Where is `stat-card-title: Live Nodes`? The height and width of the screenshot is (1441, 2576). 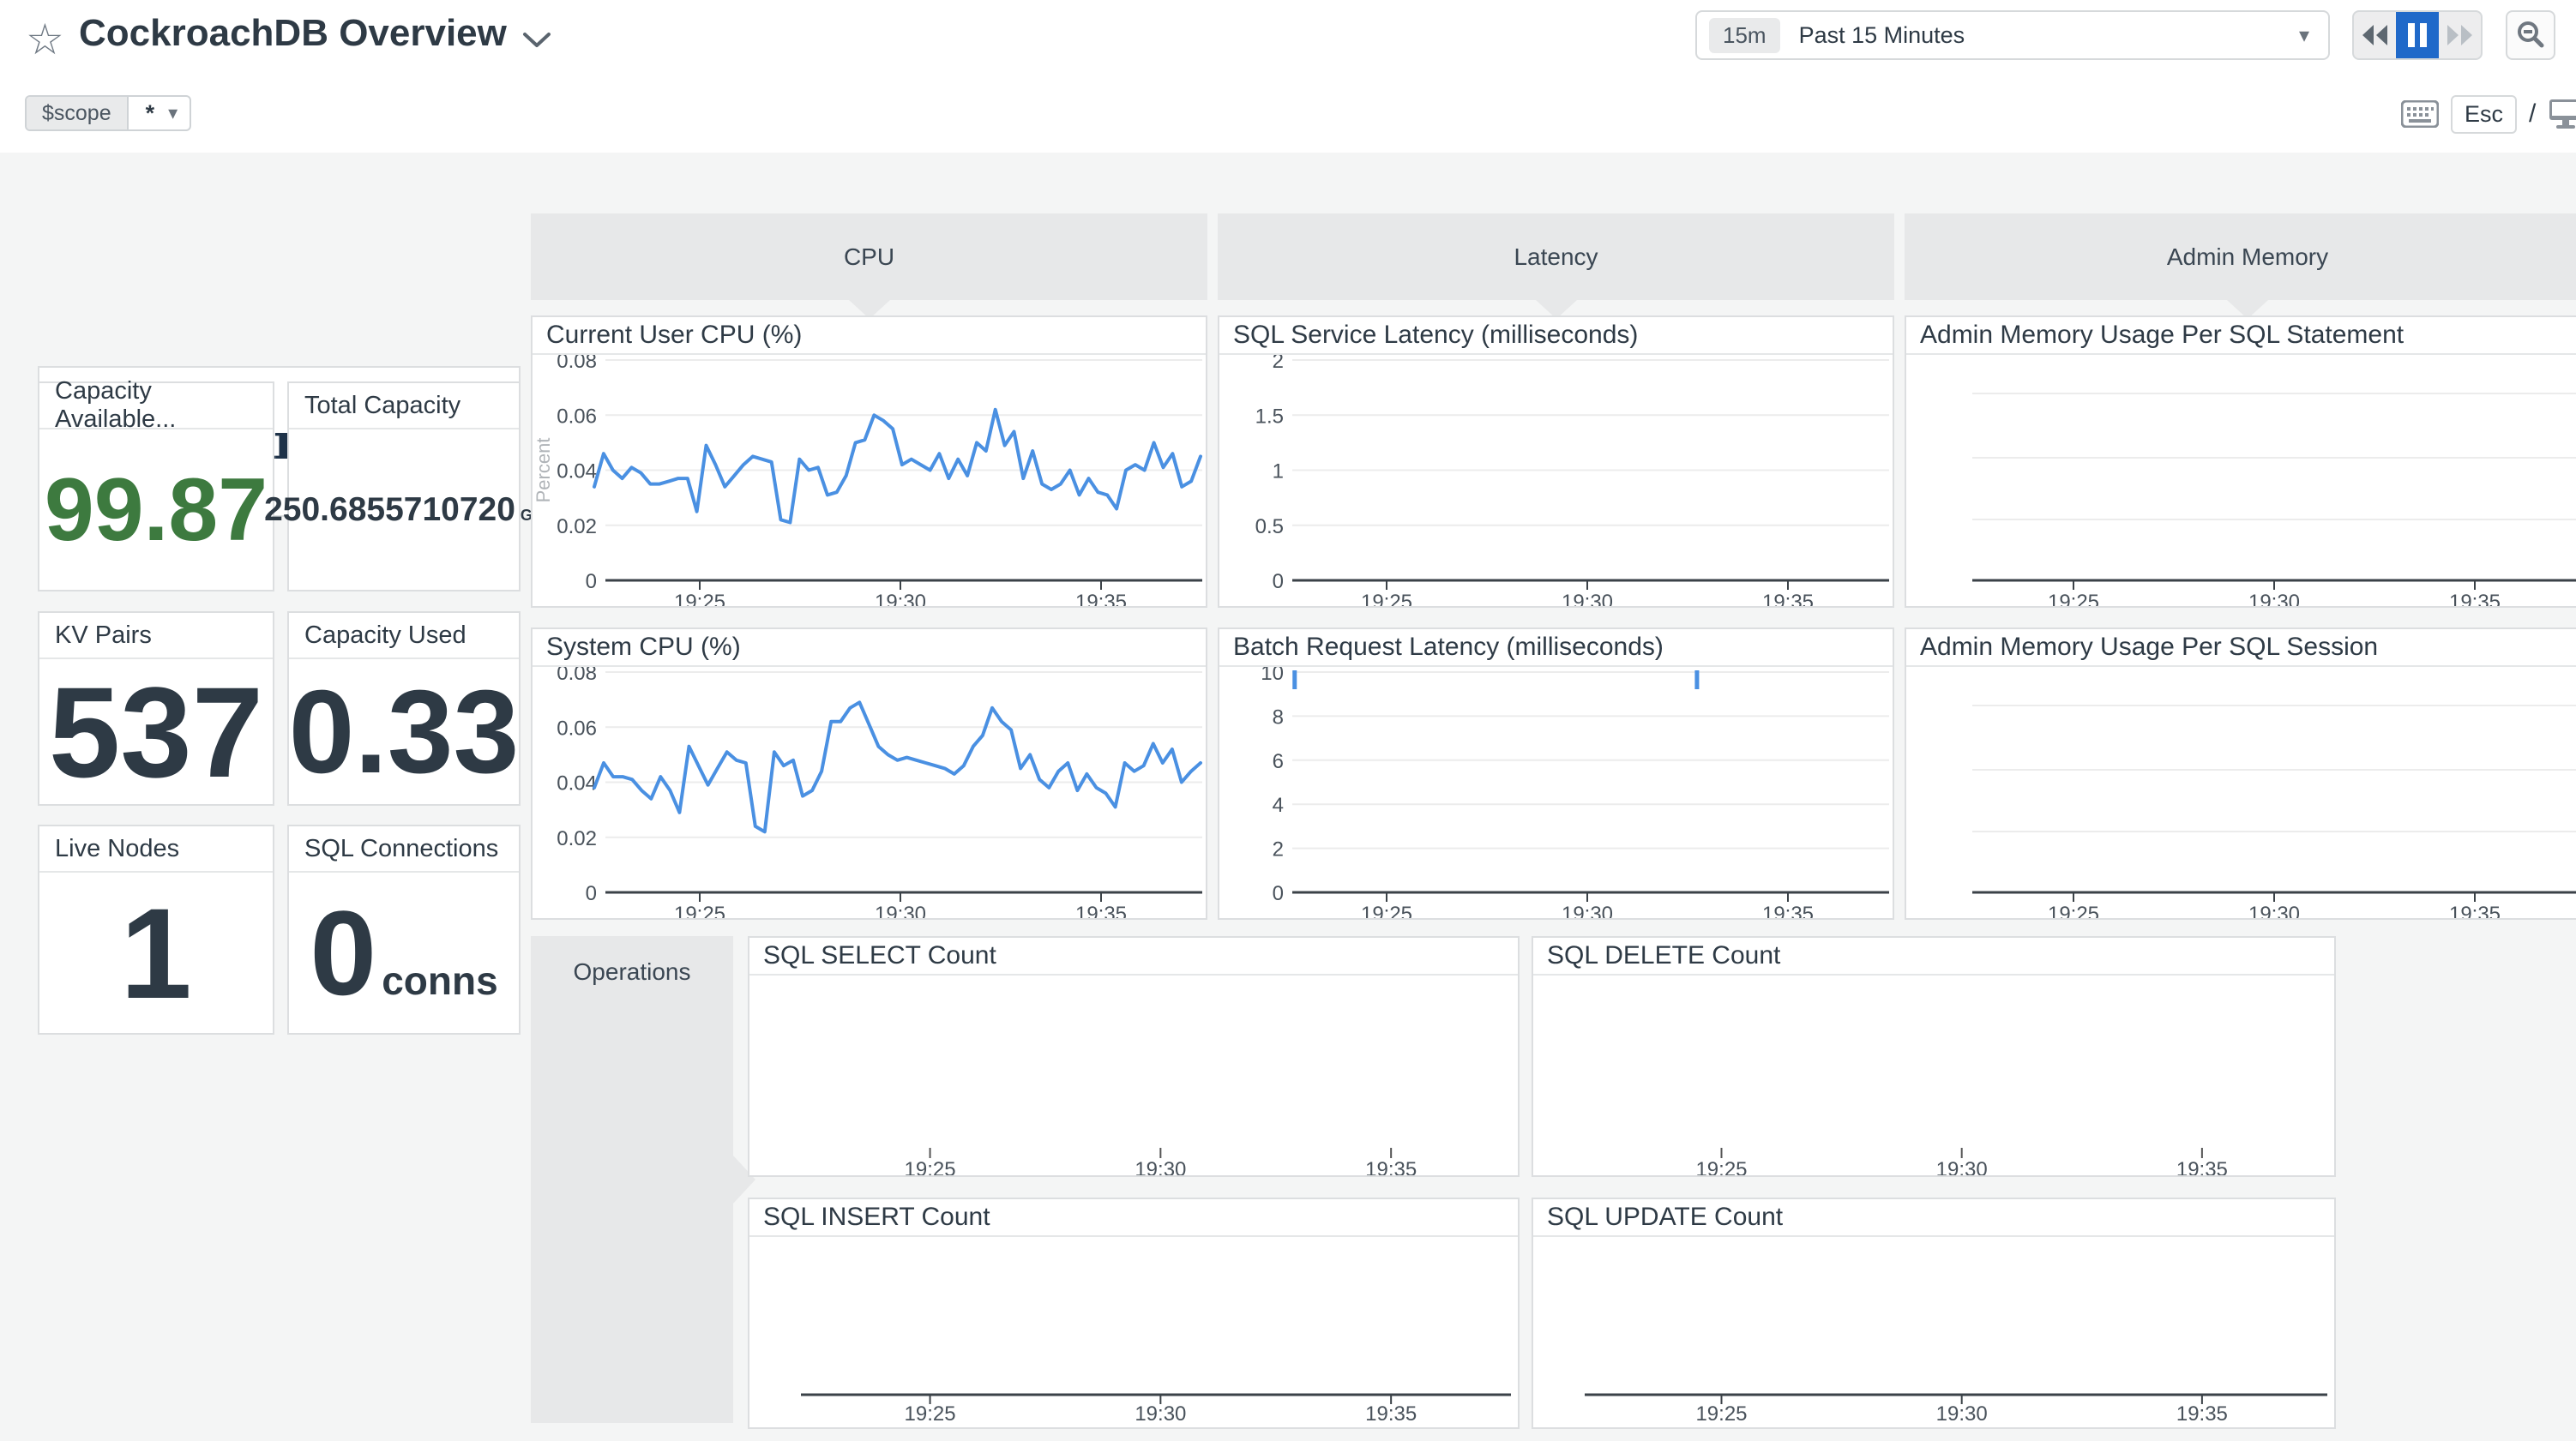 stat-card-title: Live Nodes is located at coordinates (156, 849).